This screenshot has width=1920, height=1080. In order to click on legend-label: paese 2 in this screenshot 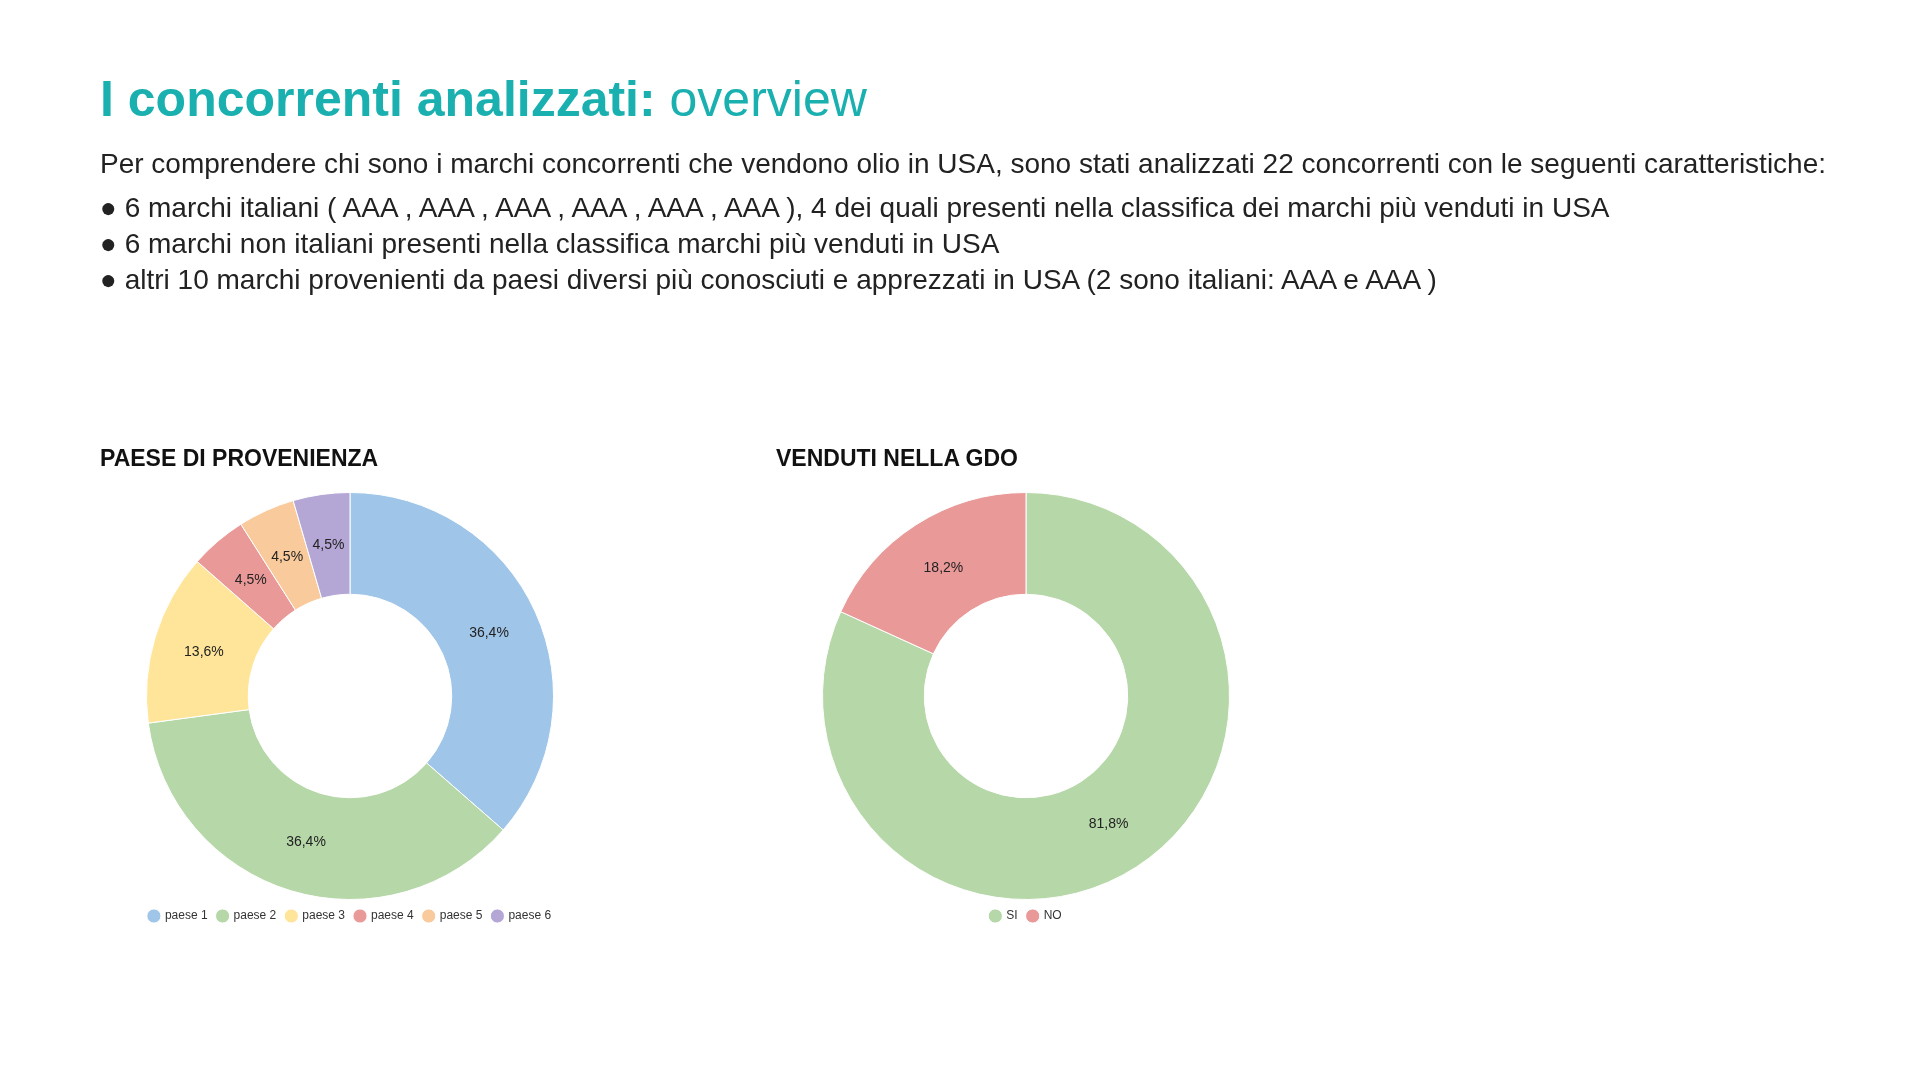, I will do `click(255, 915)`.